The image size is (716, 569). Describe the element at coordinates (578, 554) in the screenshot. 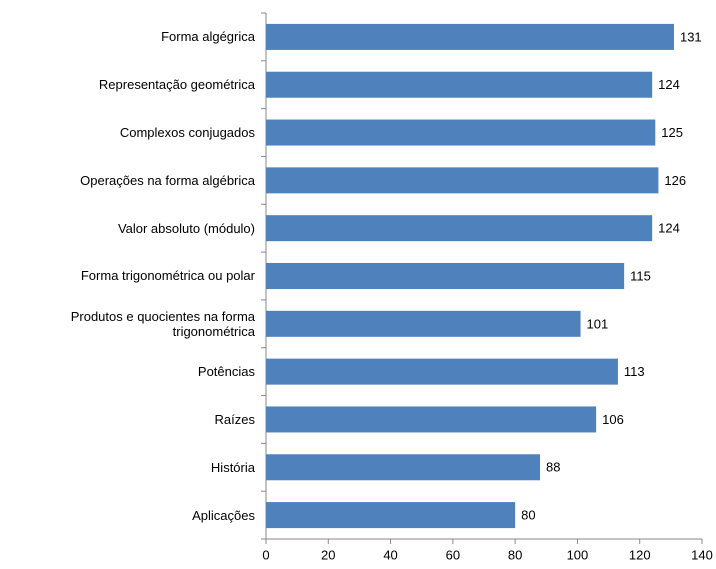

I see `x-tick-label: 100` at that location.